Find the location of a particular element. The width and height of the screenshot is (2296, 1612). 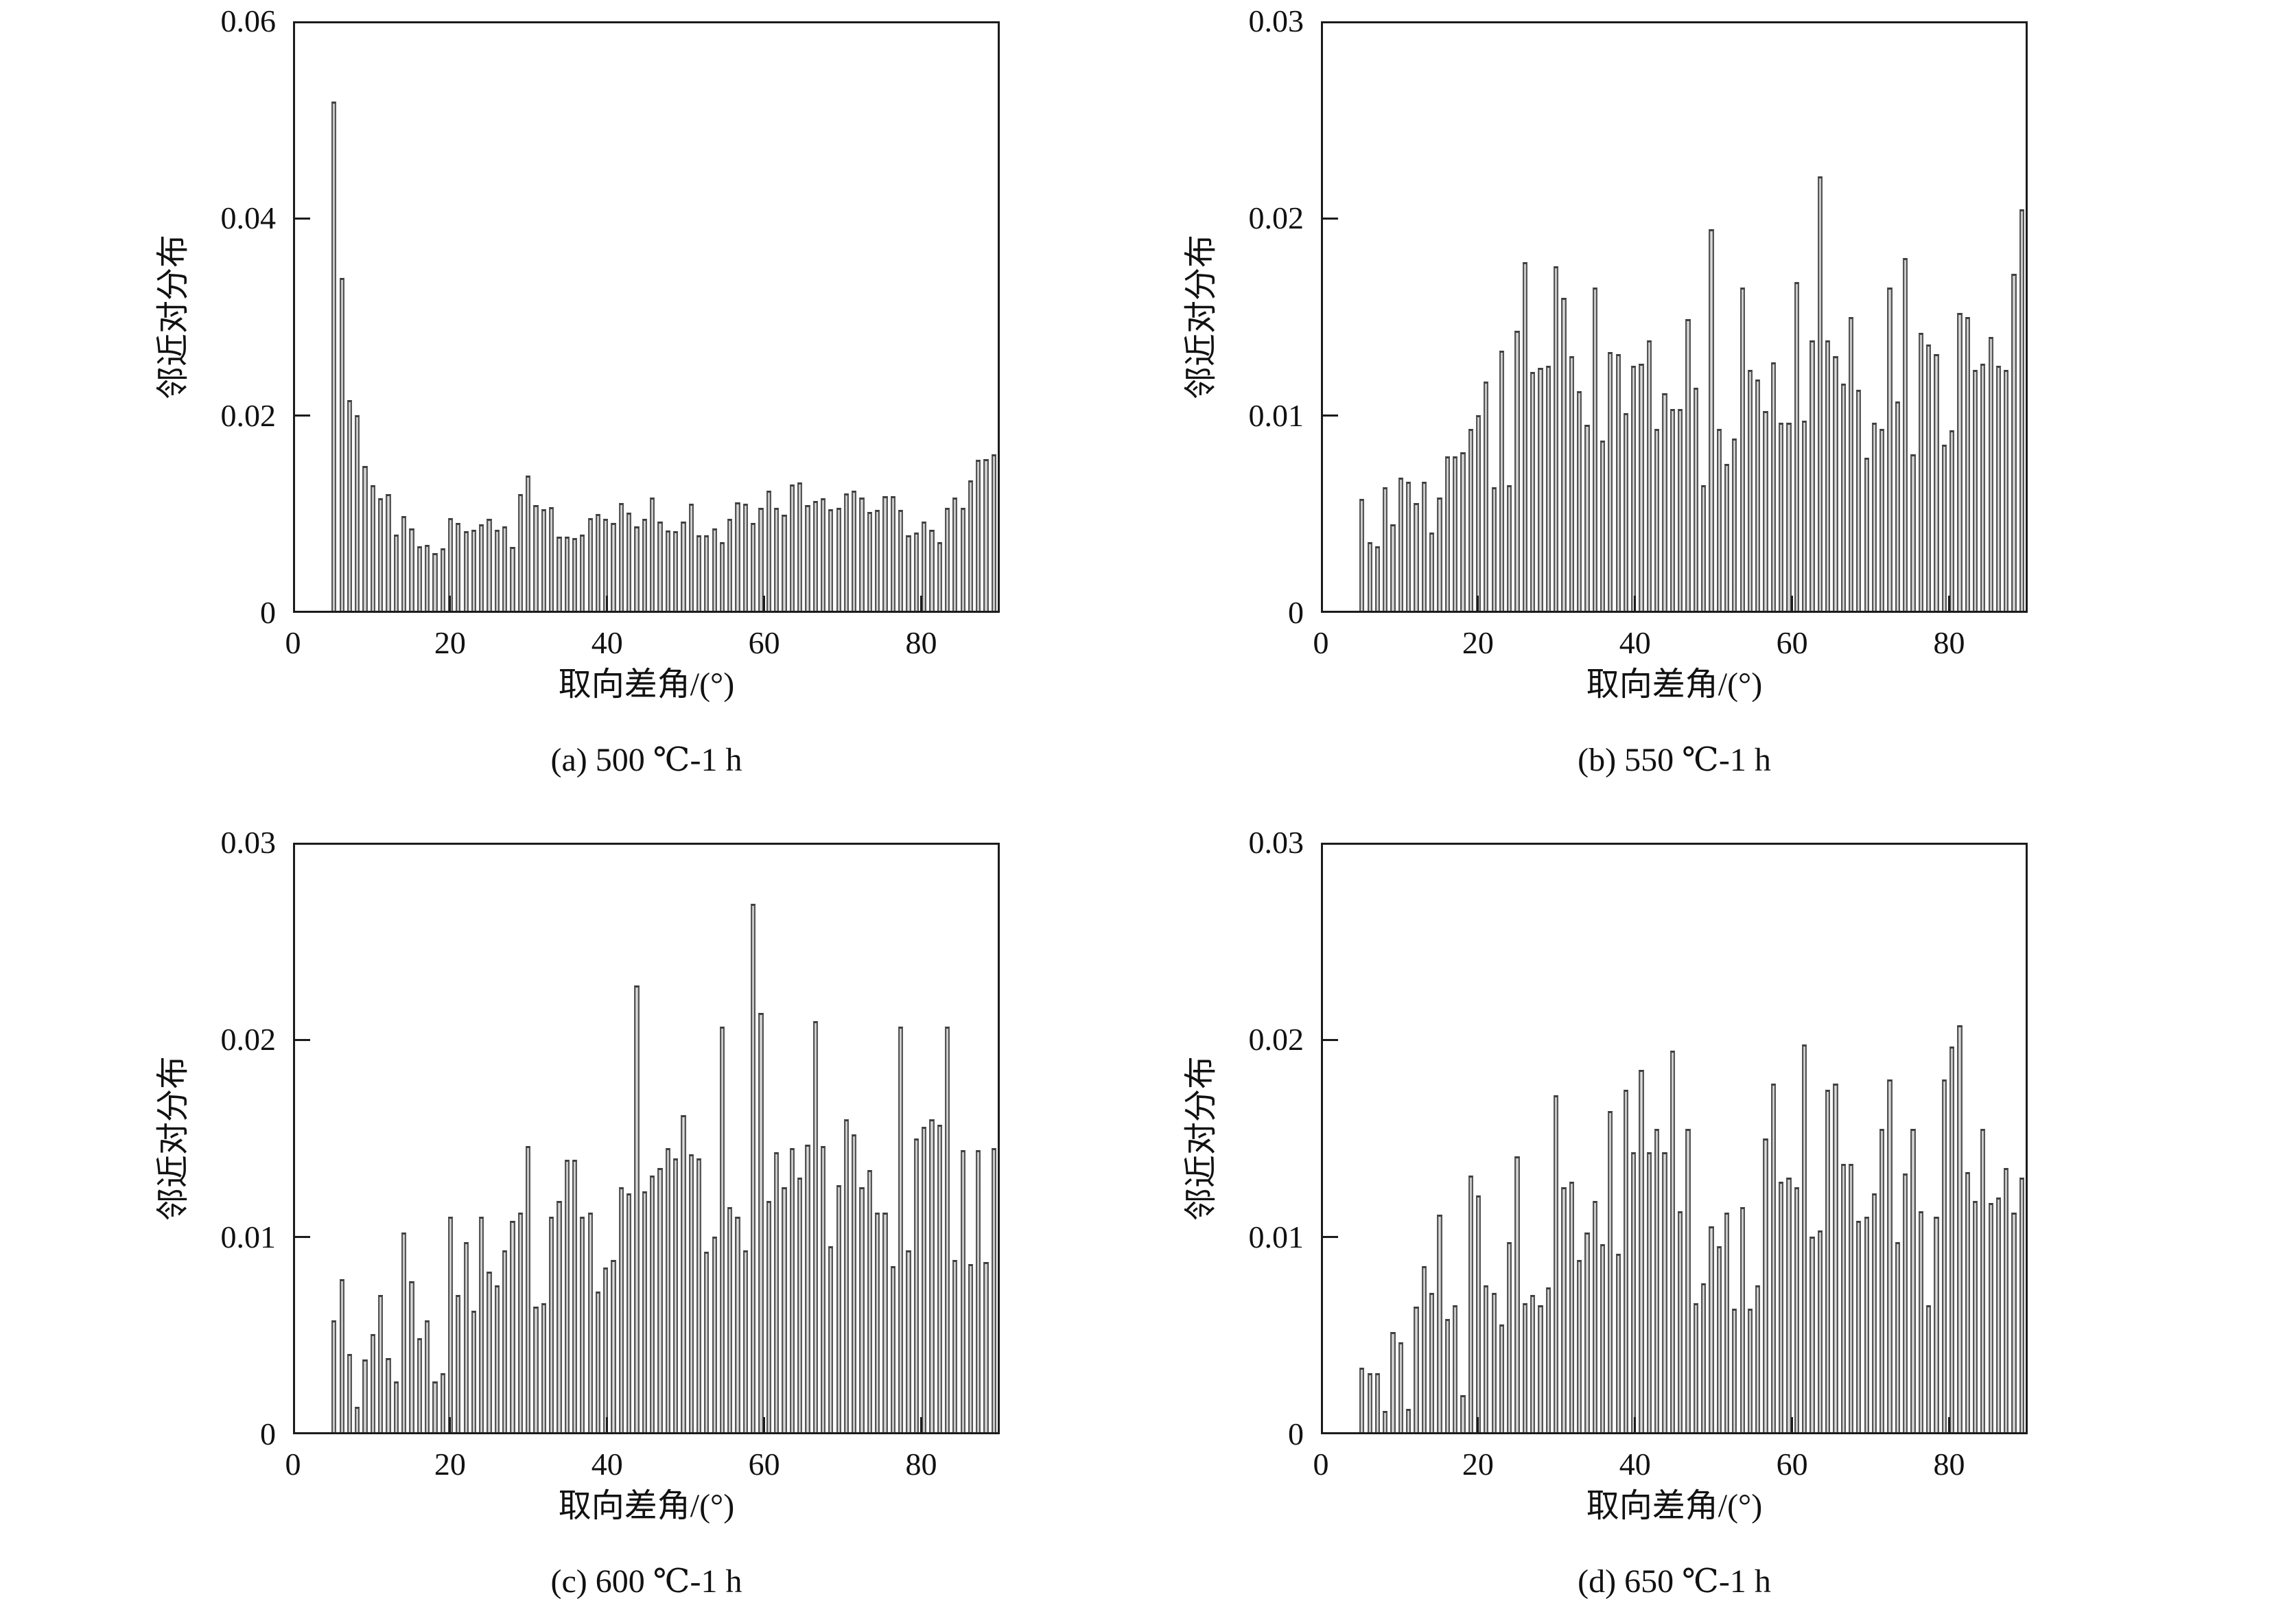

x-tick-label: 60 is located at coordinates (764, 642).